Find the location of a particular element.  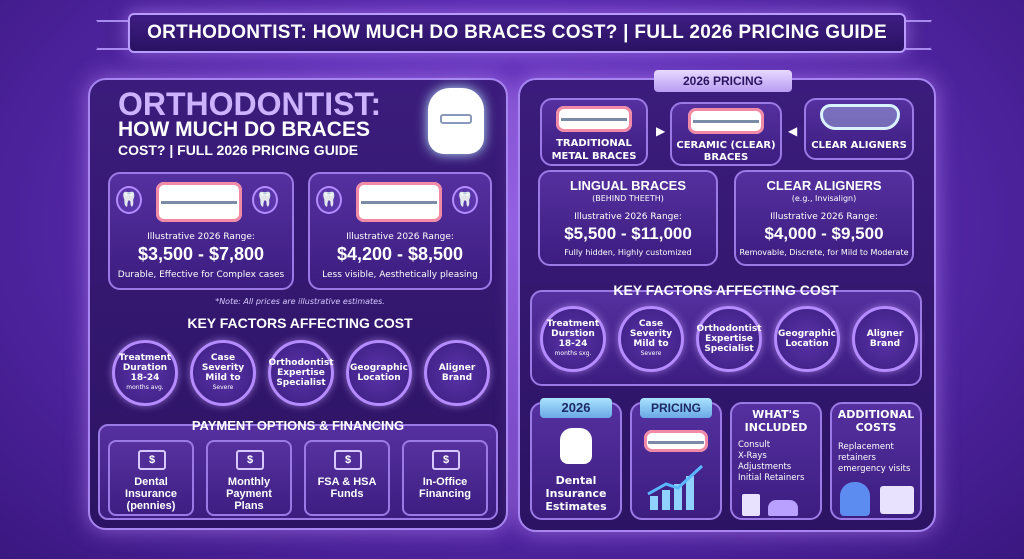

payment-line2: Payment is located at coordinates (249, 494).